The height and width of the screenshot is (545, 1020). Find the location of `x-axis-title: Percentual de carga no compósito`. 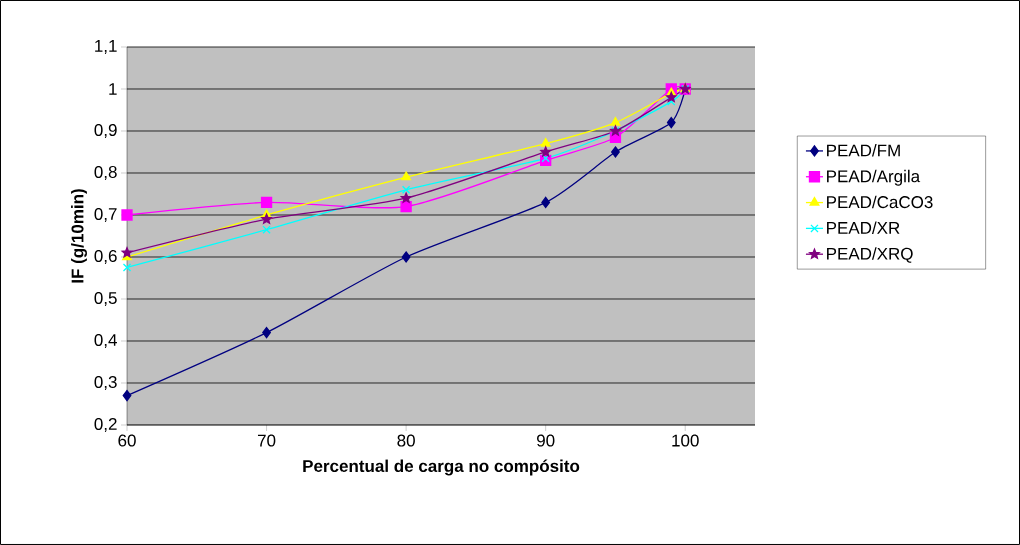

x-axis-title: Percentual de carga no compósito is located at coordinates (441, 467).